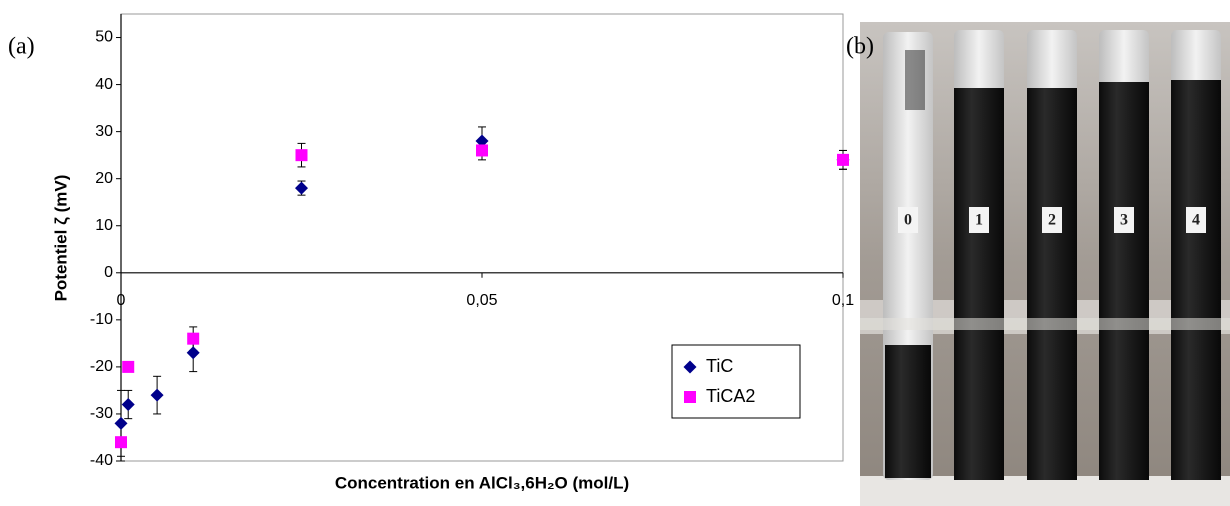  I want to click on y-axis-label: Potentiel ζ (mV), so click(60, 238).